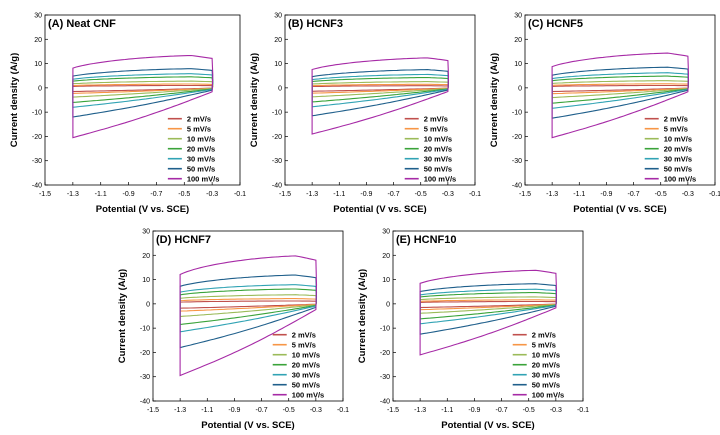  What do you see at coordinates (438, 139) in the screenshot?
I see `legend-label: 10 mV/s` at bounding box center [438, 139].